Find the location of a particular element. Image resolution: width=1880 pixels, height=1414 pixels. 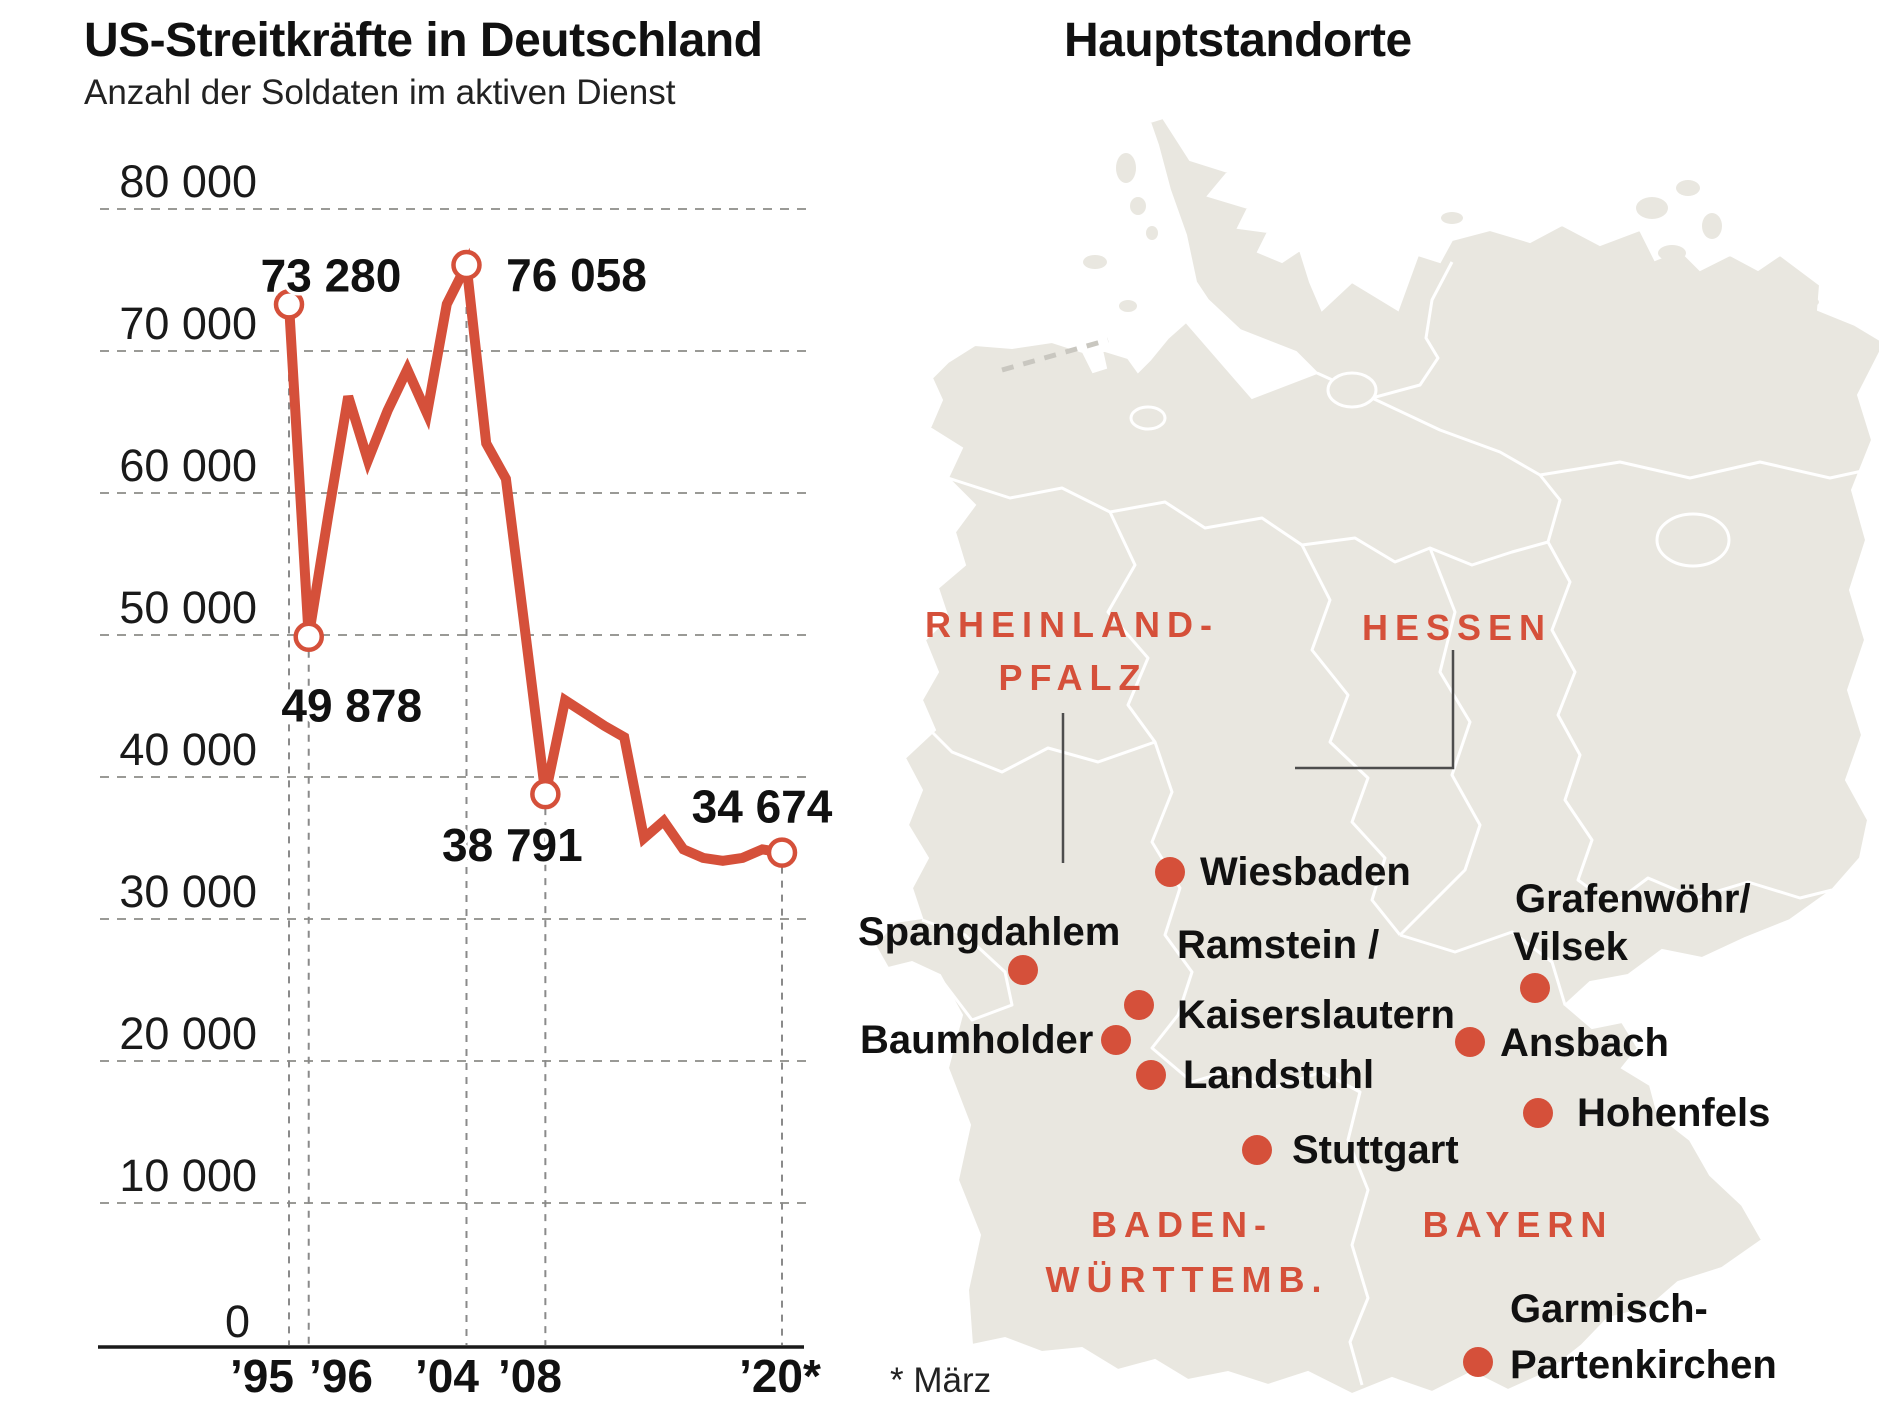

baumholder-label: Baumholder is located at coordinates (976, 1040).